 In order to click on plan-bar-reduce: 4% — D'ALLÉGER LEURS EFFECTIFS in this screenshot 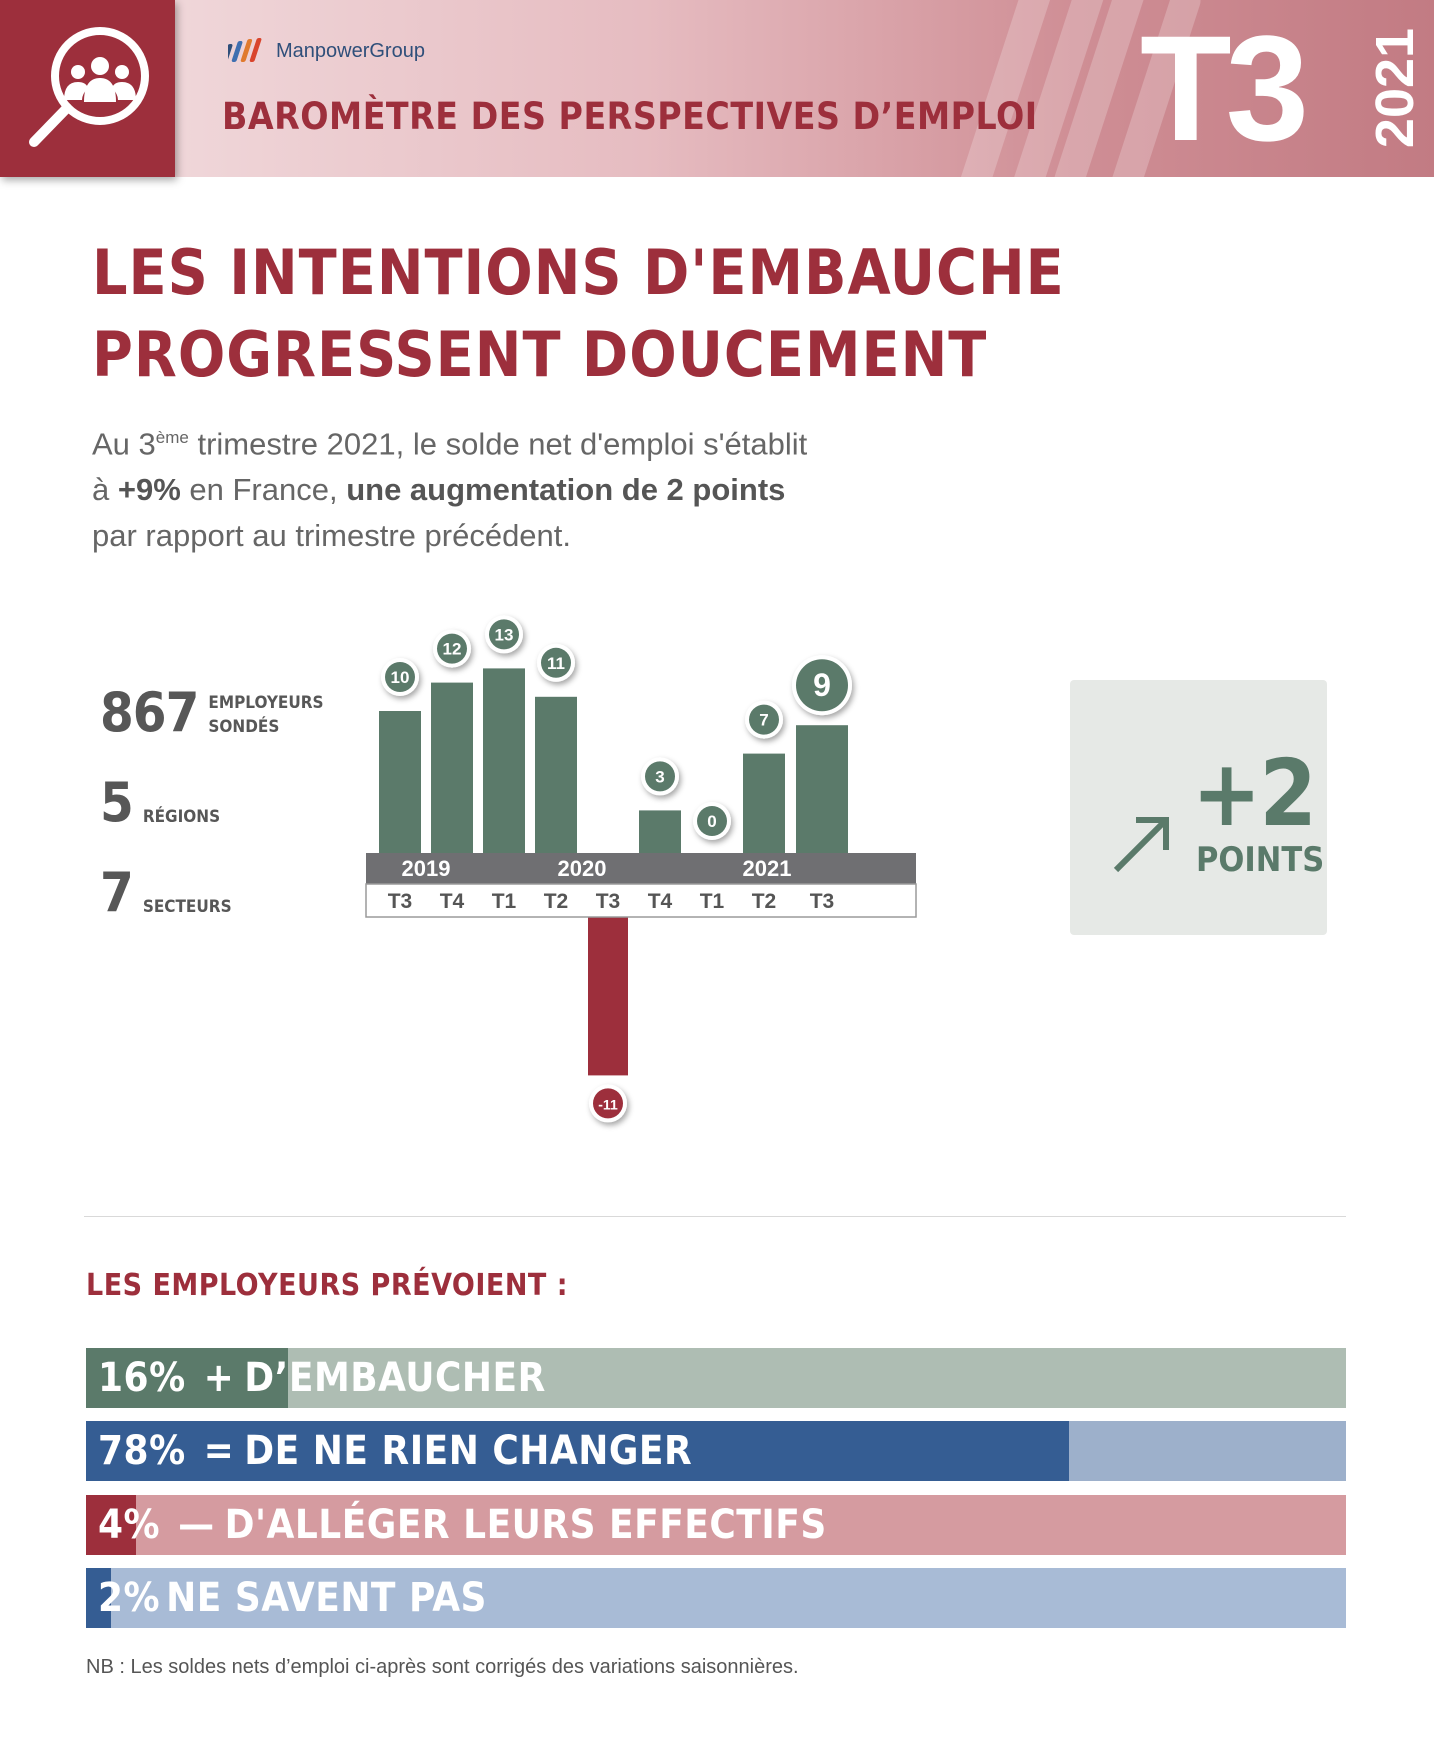, I will do `click(716, 1525)`.